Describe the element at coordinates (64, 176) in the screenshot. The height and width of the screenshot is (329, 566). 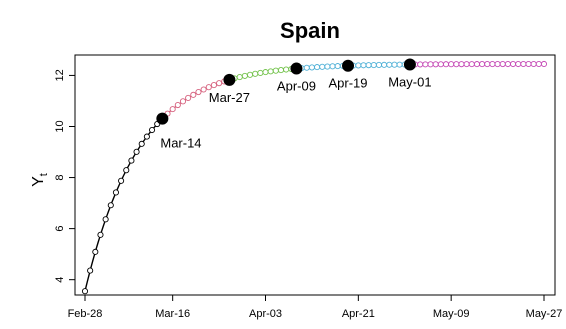
I see `y-axis: 4 6 8 10 12` at that location.